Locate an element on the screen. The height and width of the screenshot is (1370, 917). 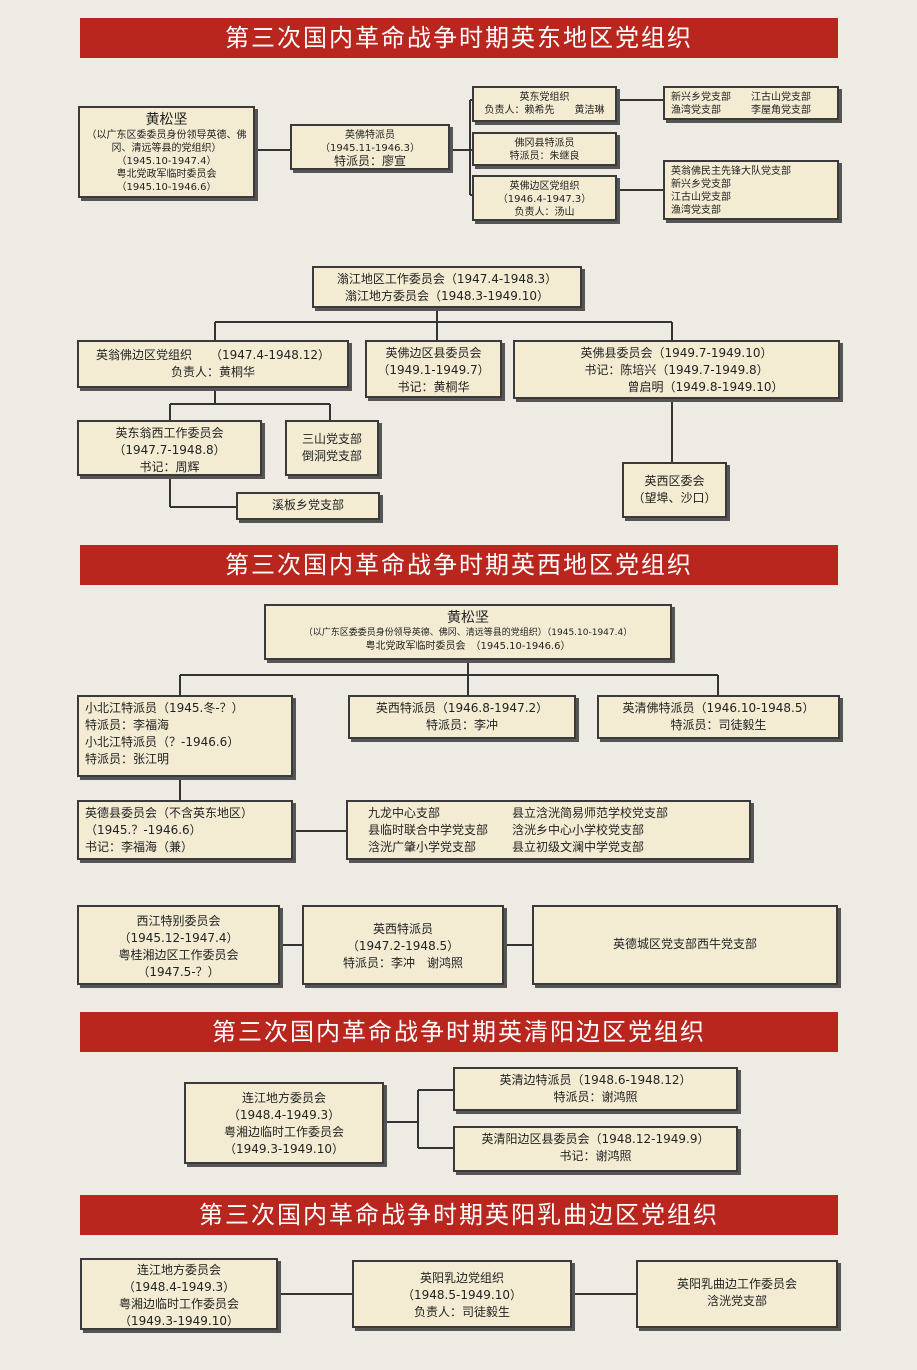
box-text: 英东翁西工作委员会 is located at coordinates (169, 433).